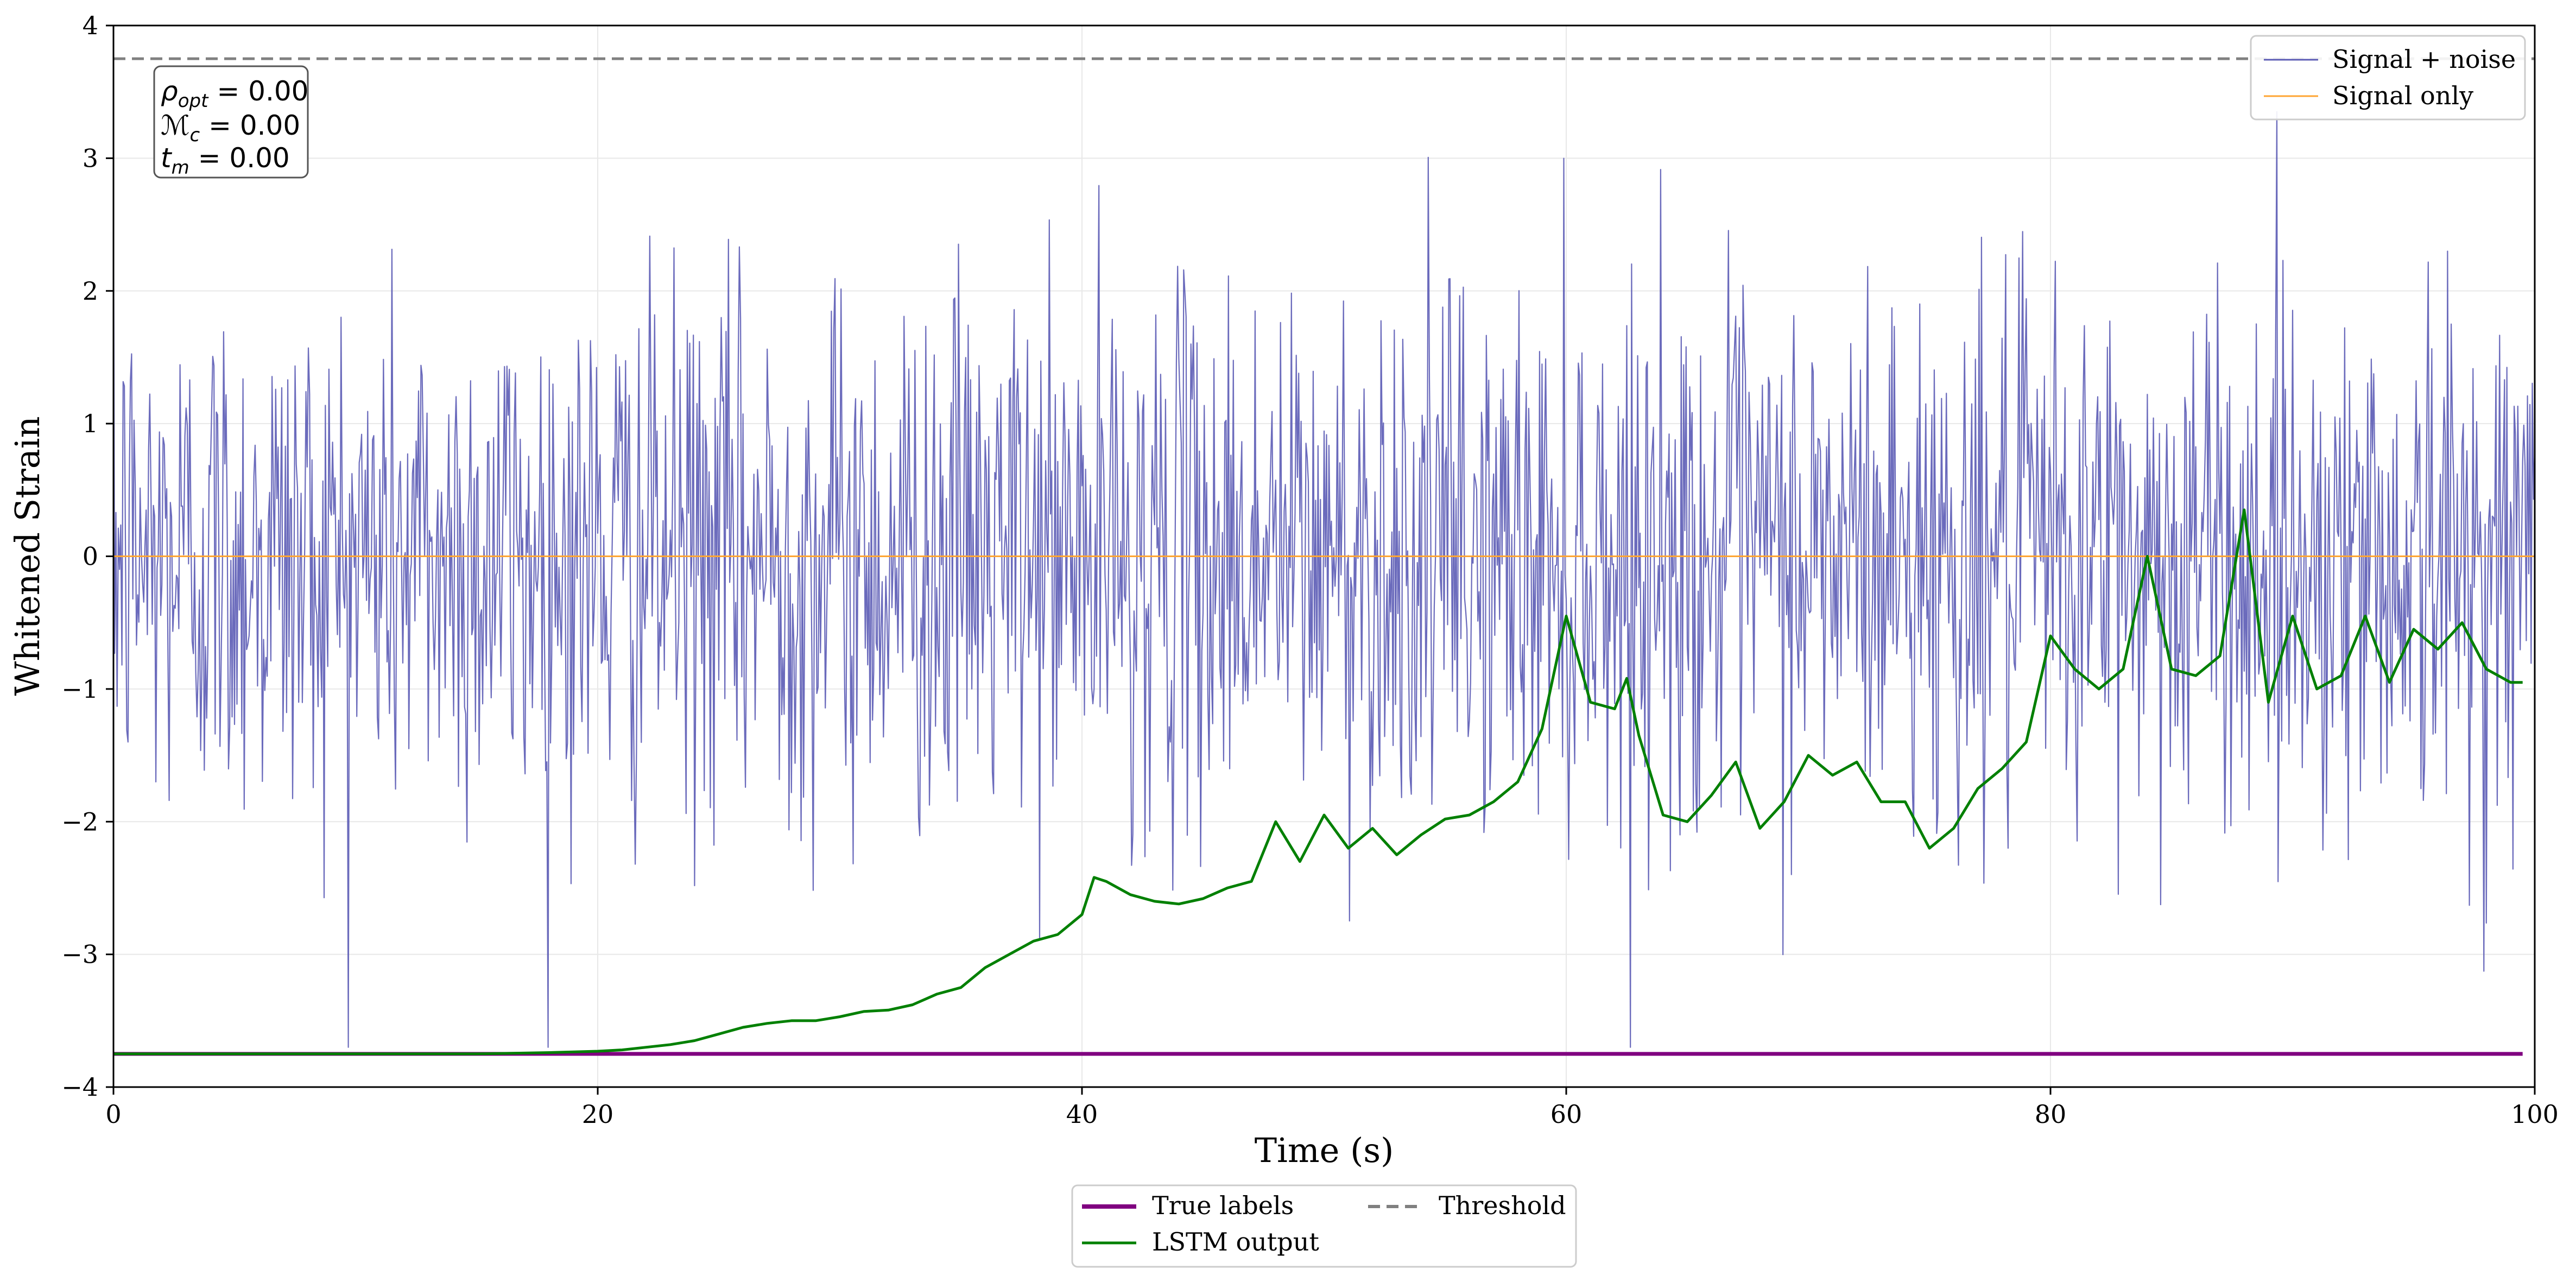 This screenshot has height=1282, width=2576. What do you see at coordinates (2535, 1114) in the screenshot?
I see `x-tick-label: 100` at bounding box center [2535, 1114].